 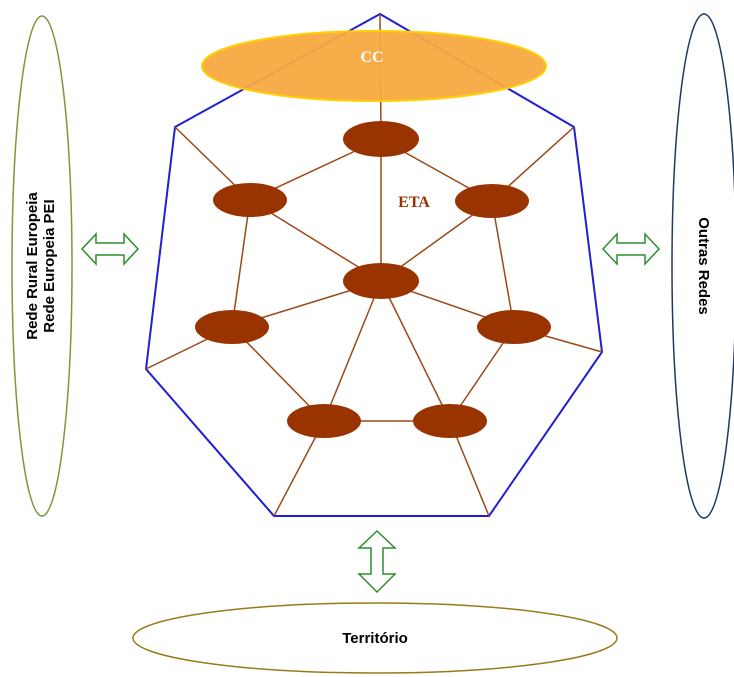 What do you see at coordinates (492, 201) in the screenshot?
I see `node-upper-right` at bounding box center [492, 201].